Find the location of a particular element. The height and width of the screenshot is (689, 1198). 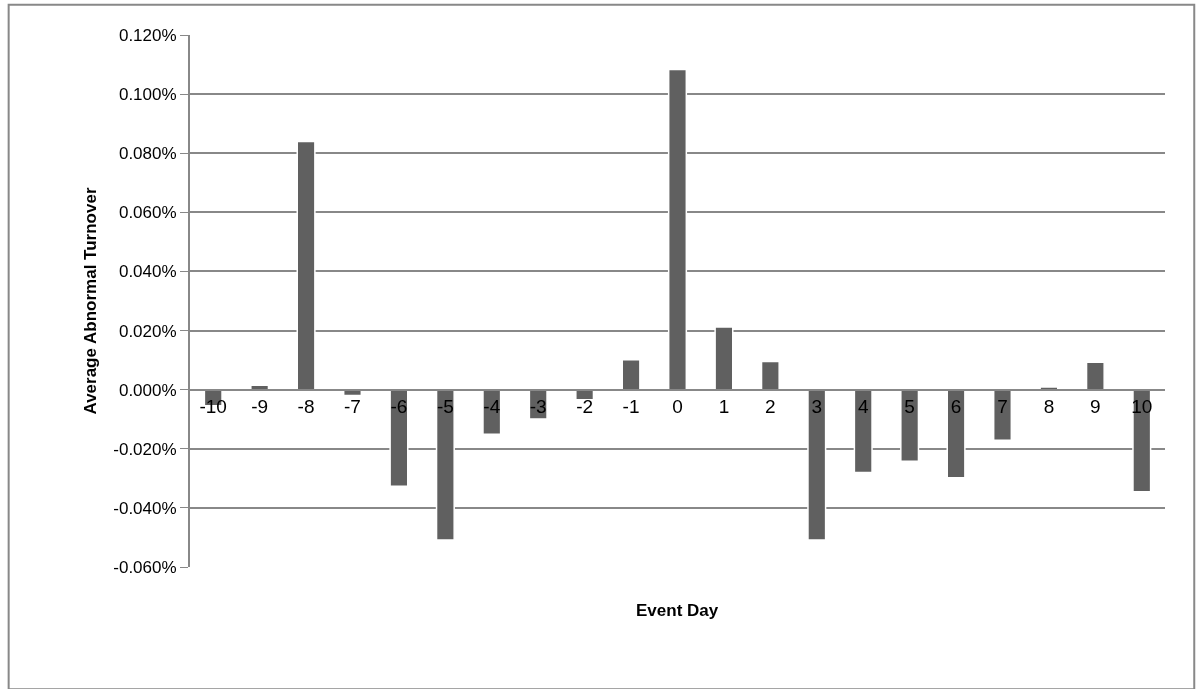

x-tick-label: 0 is located at coordinates (677, 407).